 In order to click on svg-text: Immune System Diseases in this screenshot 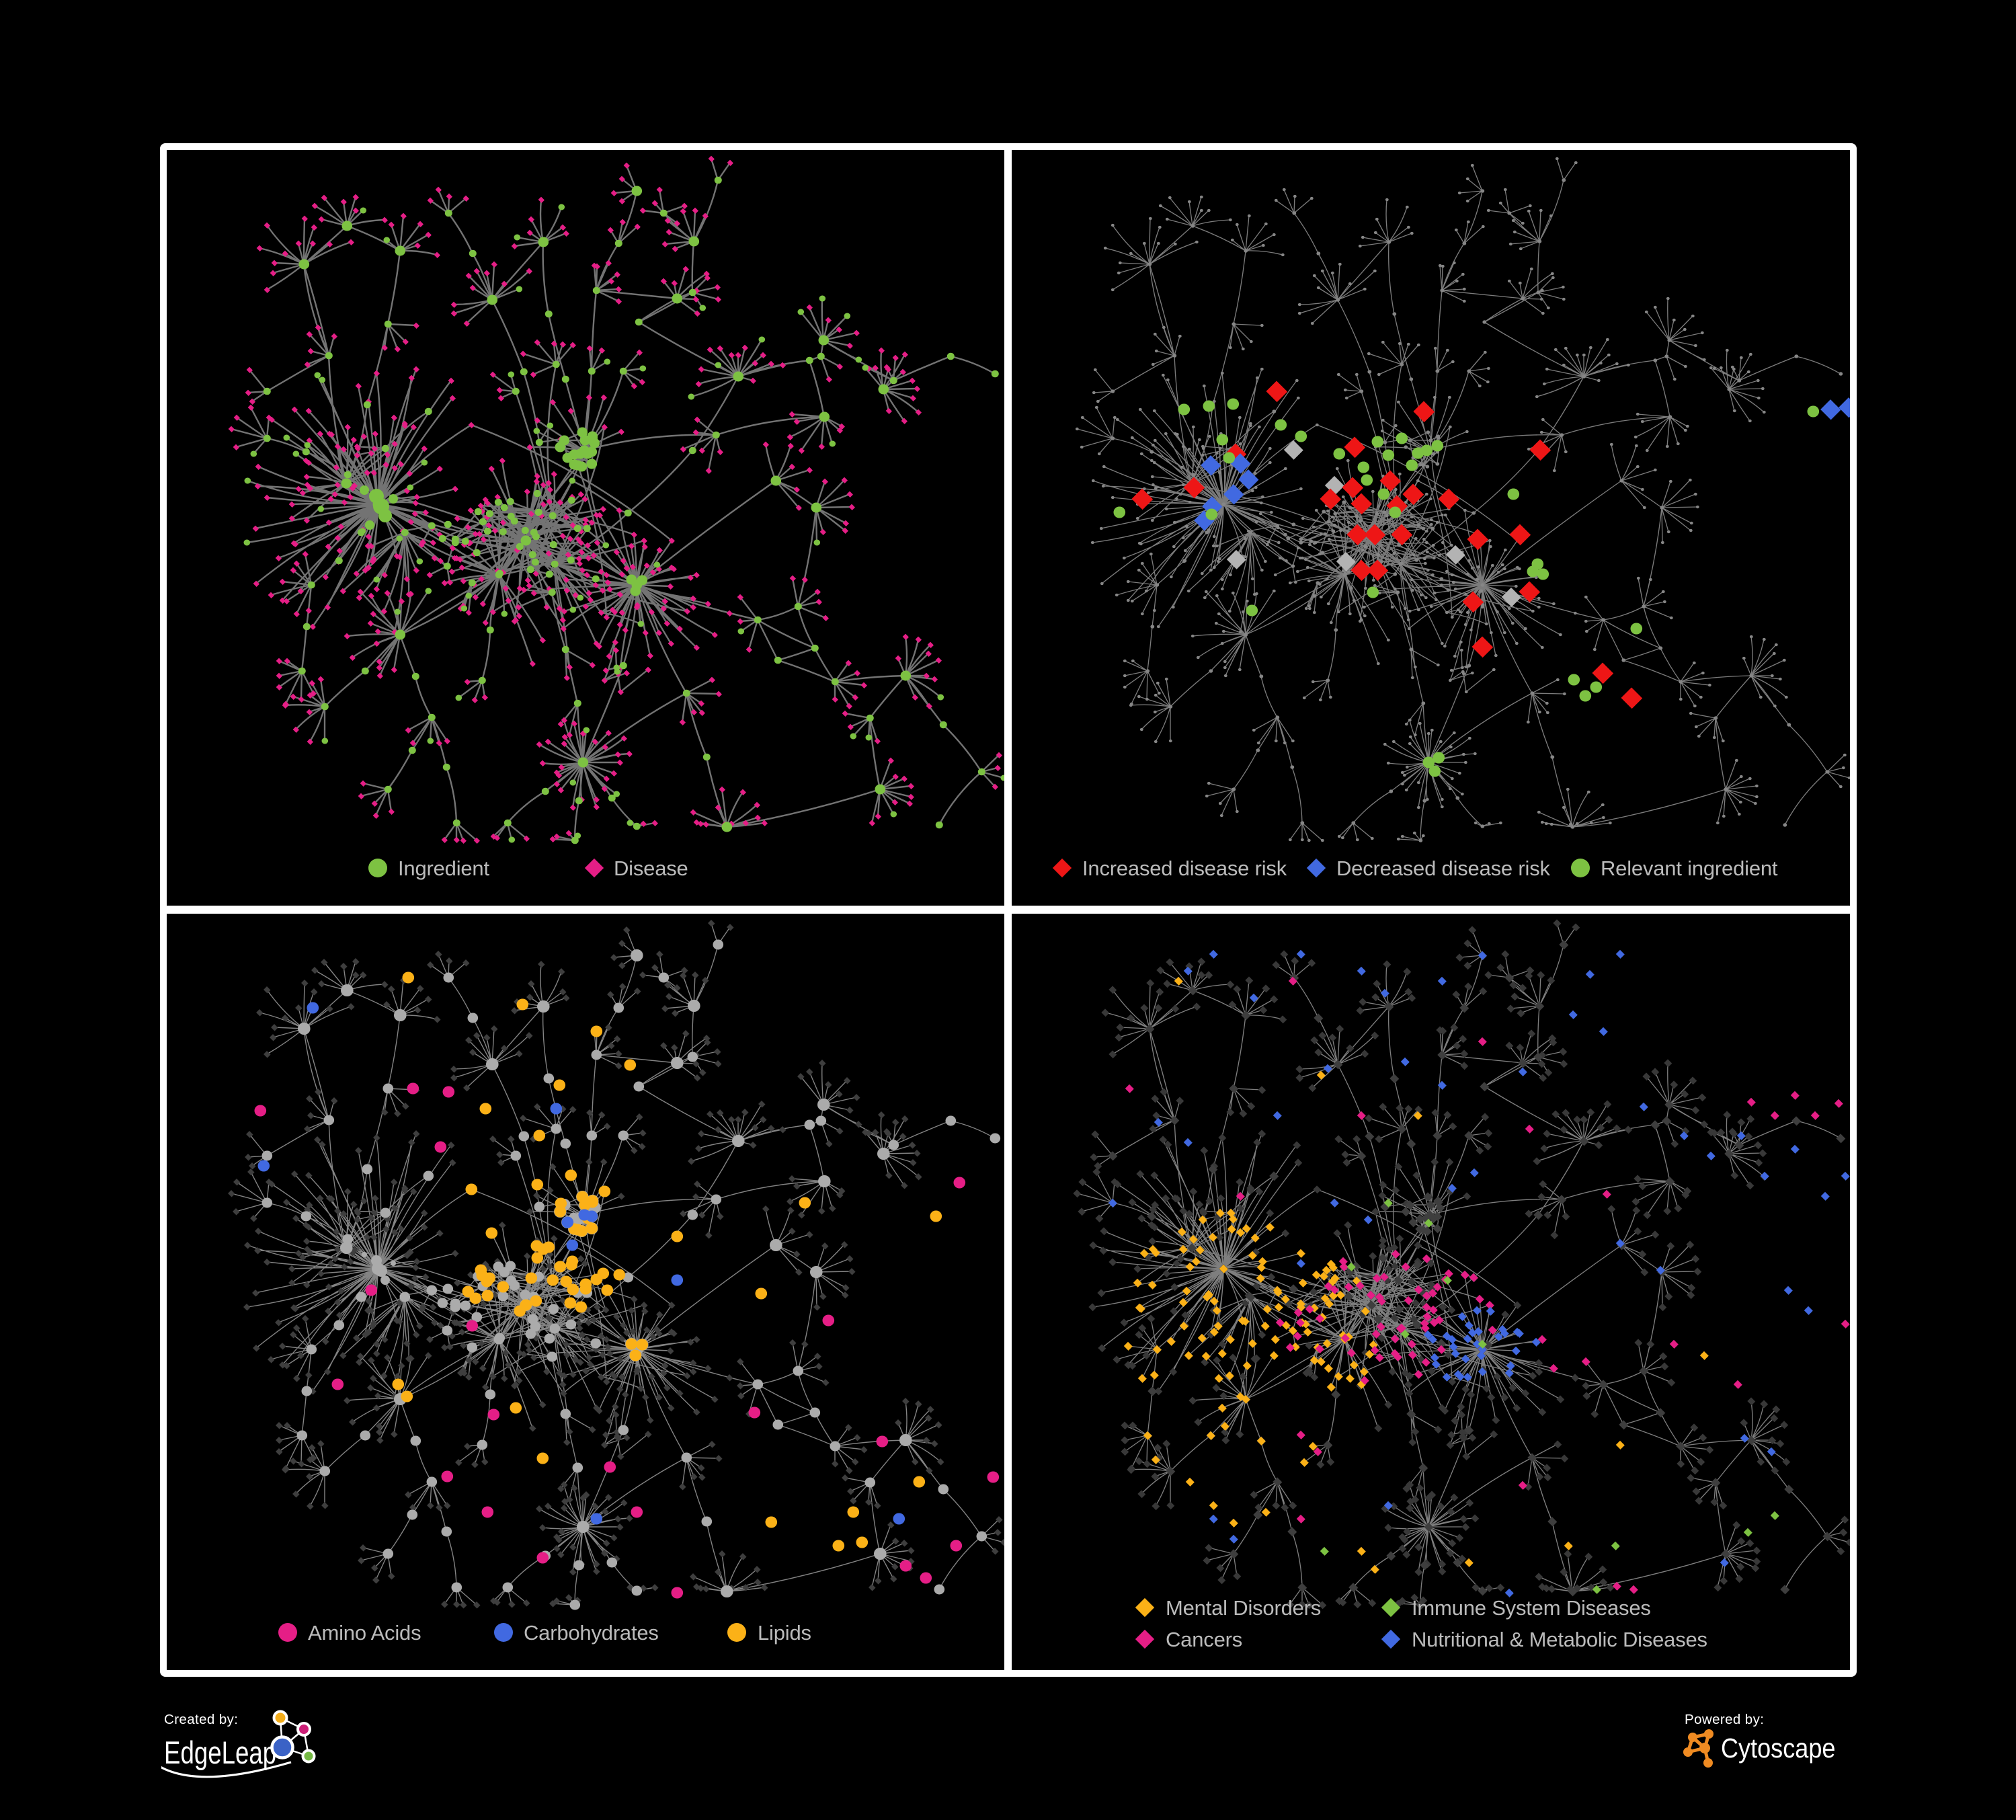, I will do `click(1531, 1608)`.